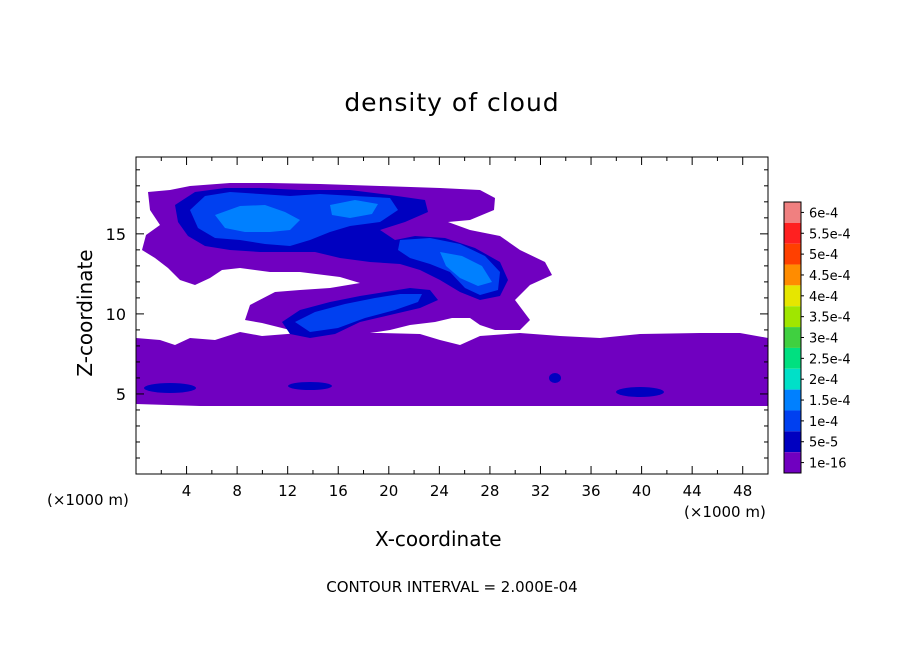  What do you see at coordinates (823, 422) in the screenshot?
I see `colorbar-label: 1e-4` at bounding box center [823, 422].